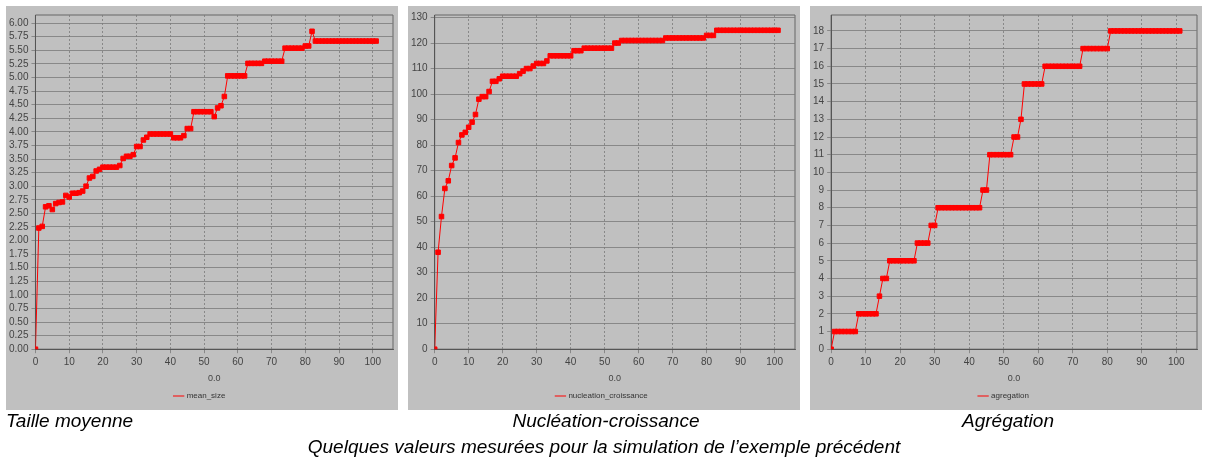  Describe the element at coordinates (821, 189) in the screenshot. I see `y-tick-label: 9` at that location.